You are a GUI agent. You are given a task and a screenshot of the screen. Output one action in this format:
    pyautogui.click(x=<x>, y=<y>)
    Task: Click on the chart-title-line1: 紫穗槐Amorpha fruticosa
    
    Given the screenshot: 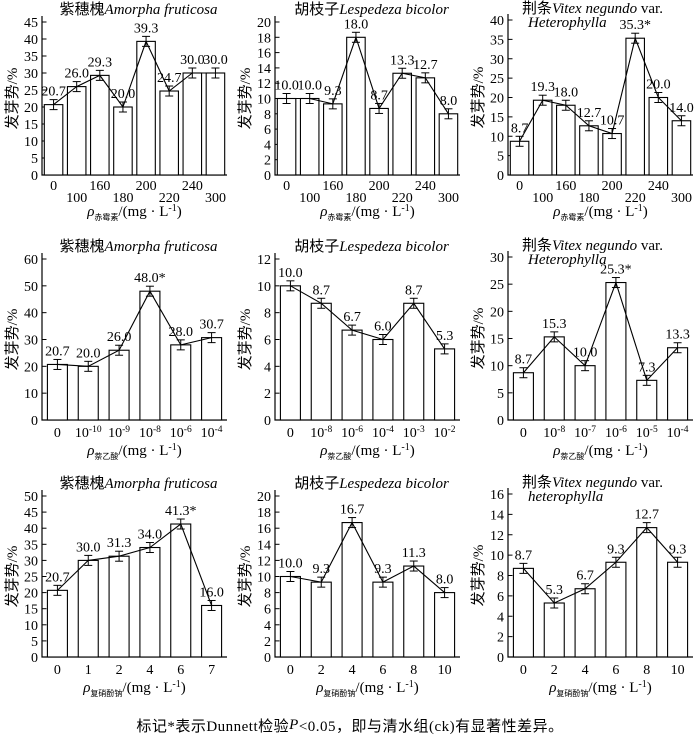 What is the action you would take?
    pyautogui.click(x=139, y=9)
    